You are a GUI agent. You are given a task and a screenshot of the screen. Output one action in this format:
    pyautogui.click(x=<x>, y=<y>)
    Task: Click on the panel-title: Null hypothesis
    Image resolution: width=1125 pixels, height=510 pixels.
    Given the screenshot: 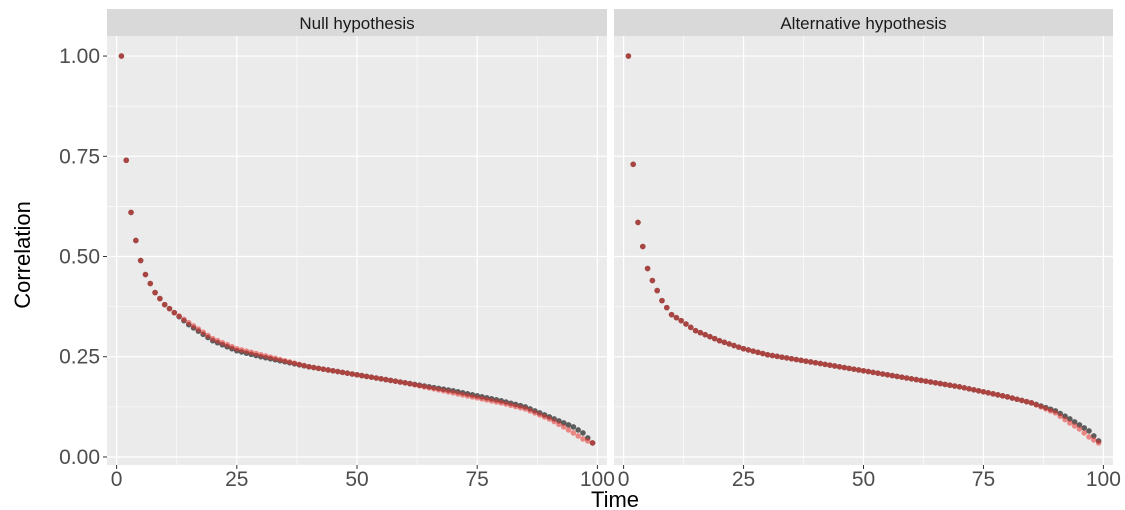 What is the action you would take?
    pyautogui.click(x=356, y=23)
    